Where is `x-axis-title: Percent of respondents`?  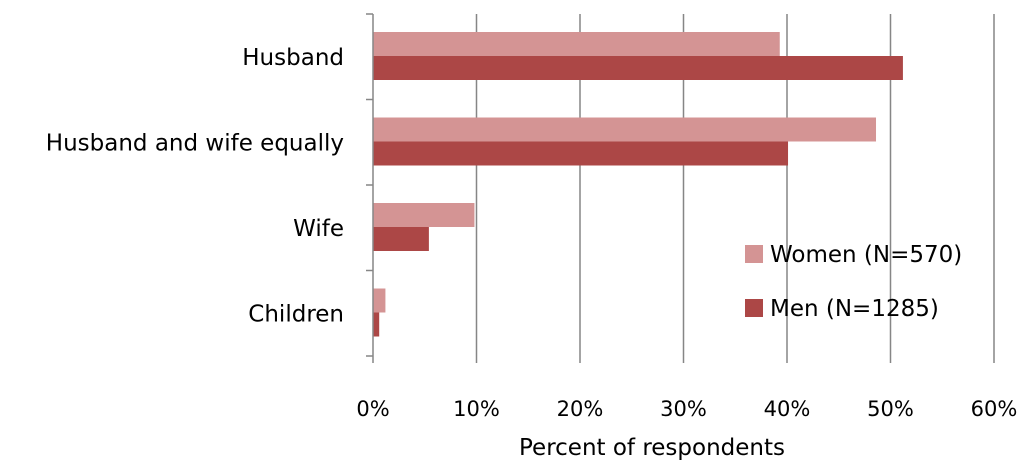 x-axis-title: Percent of respondents is located at coordinates (652, 448).